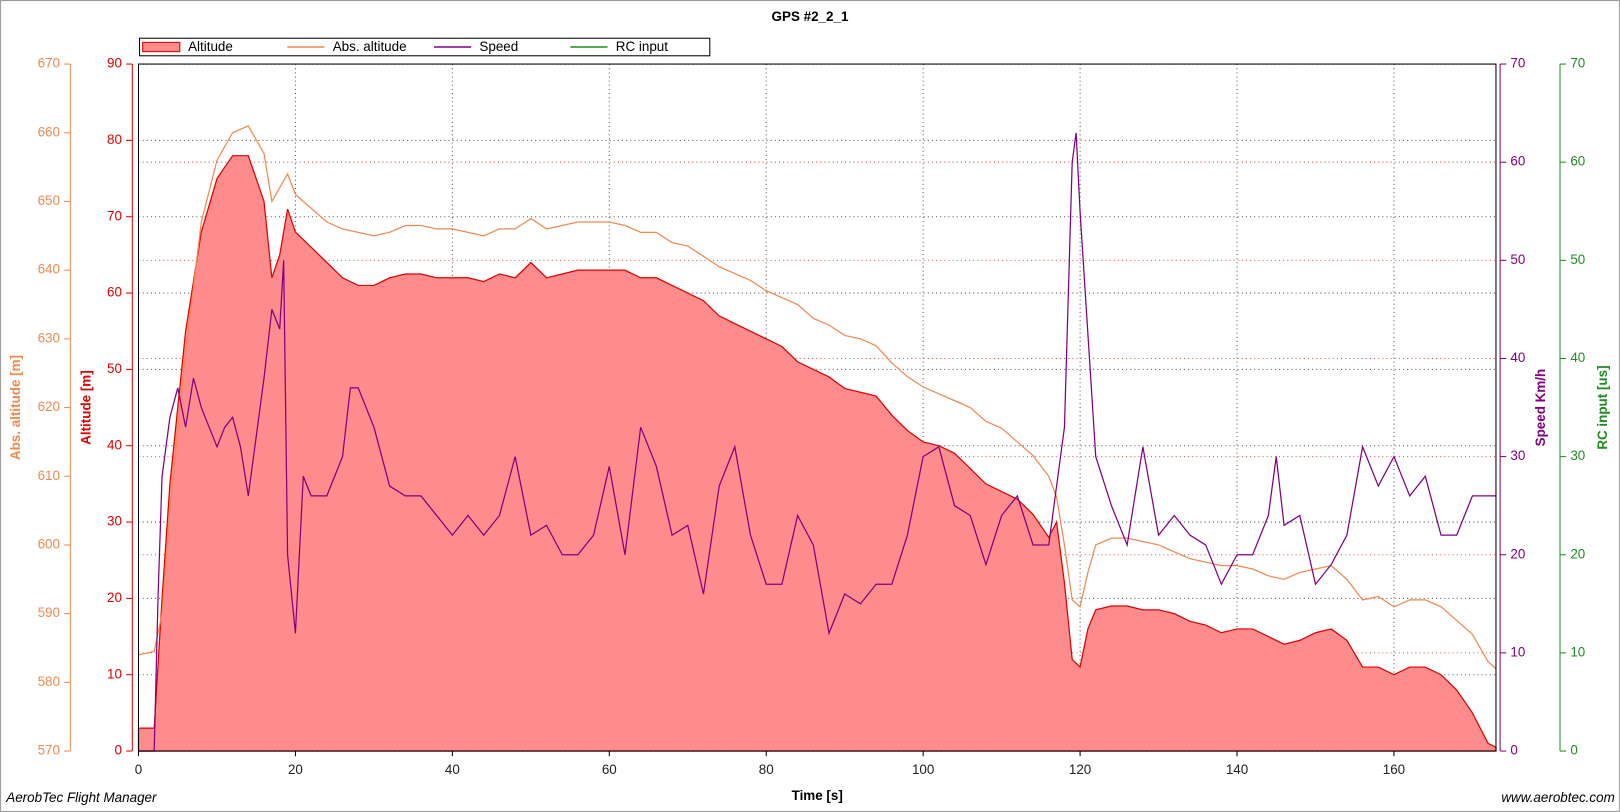 Image resolution: width=1620 pixels, height=812 pixels. I want to click on legend-label: Abs. altitude, so click(370, 46).